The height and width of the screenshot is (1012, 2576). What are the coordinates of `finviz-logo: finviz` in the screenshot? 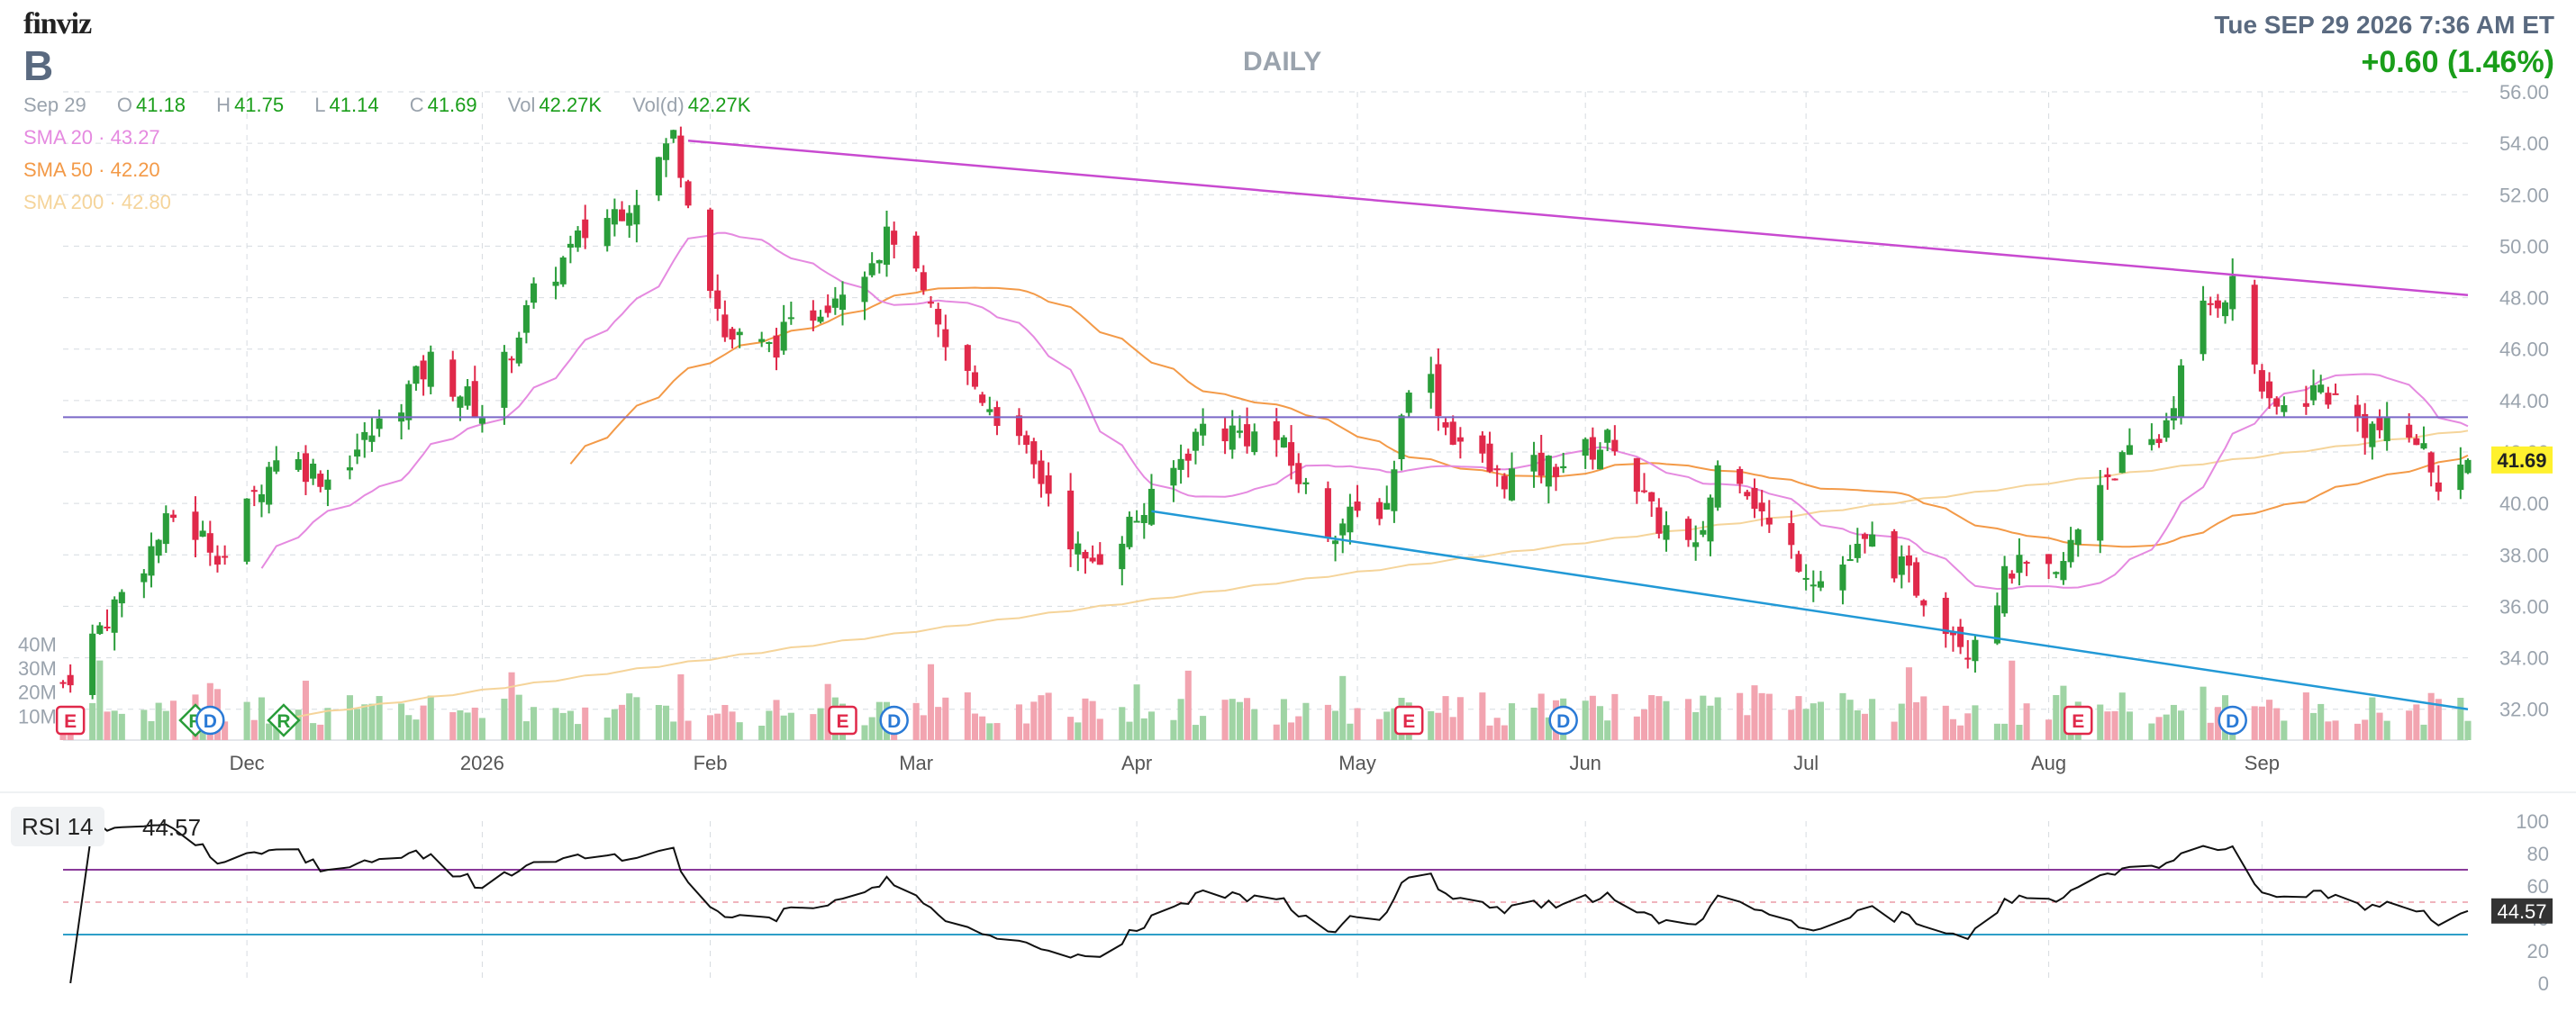 It's located at (57, 24).